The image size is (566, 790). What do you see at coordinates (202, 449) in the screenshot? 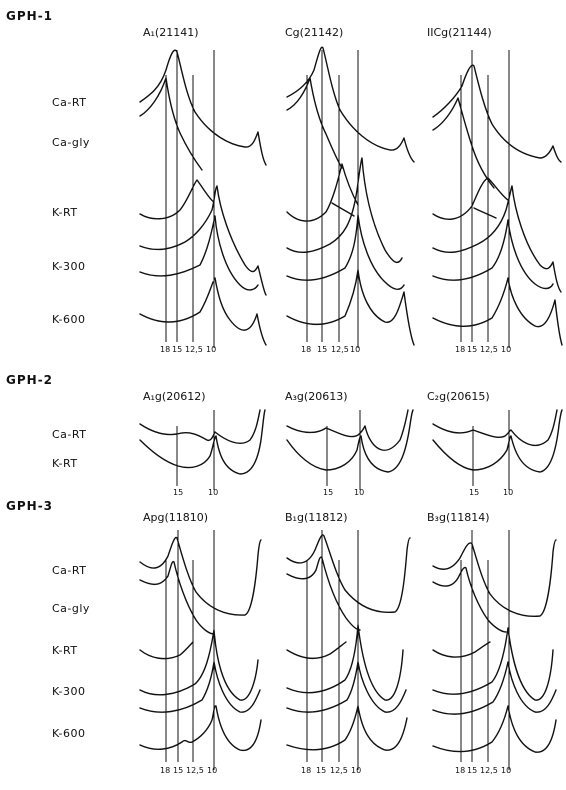
I see `panel-gph2-a1g` at bounding box center [202, 449].